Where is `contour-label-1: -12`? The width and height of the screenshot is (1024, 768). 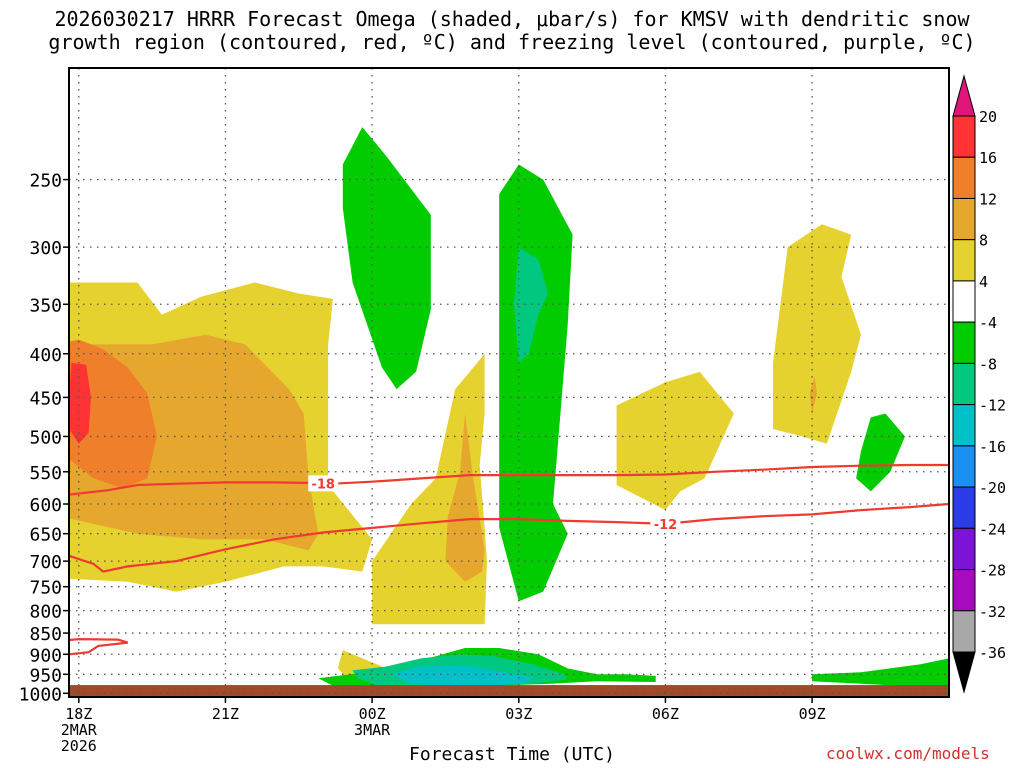 contour-label-1: -12 is located at coordinates (666, 525).